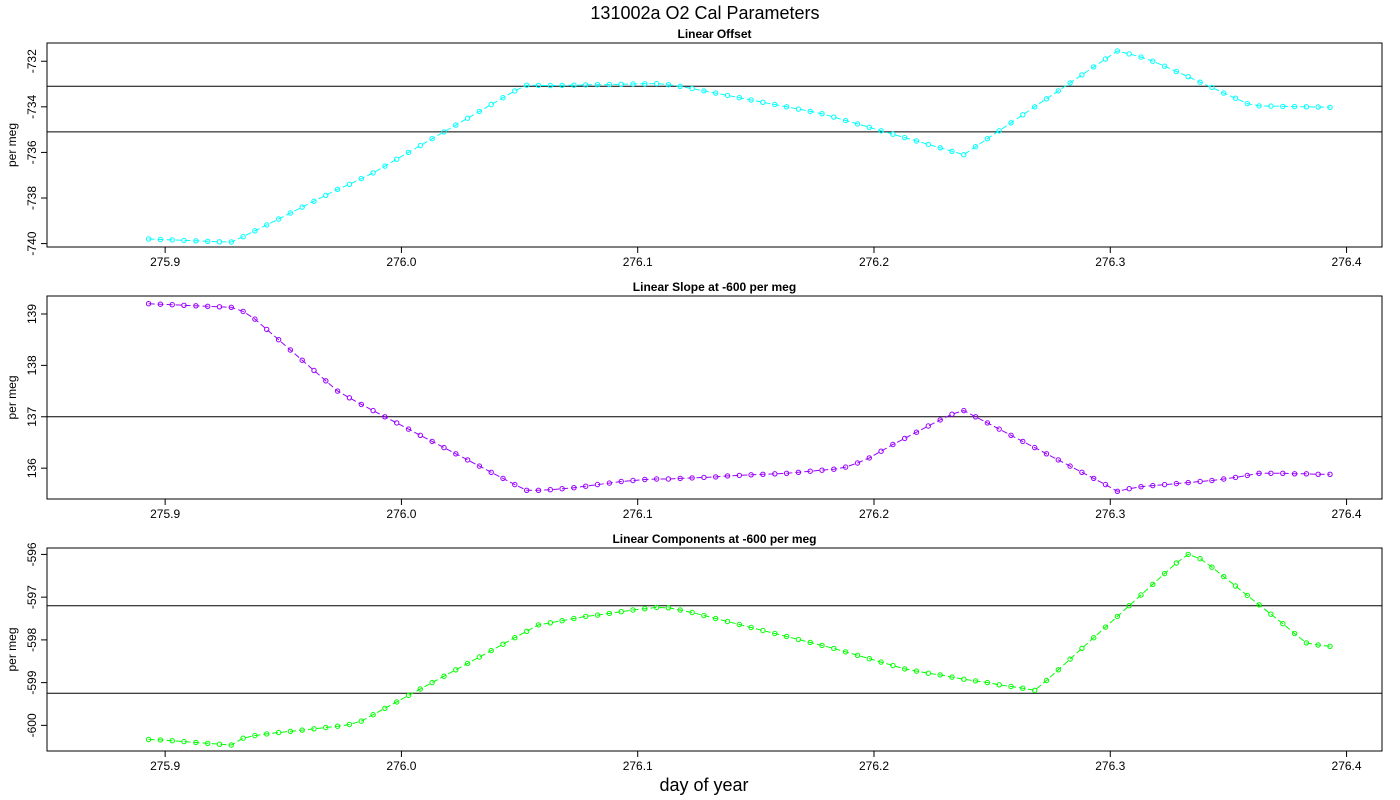 This screenshot has width=1400, height=800. What do you see at coordinates (32, 152) in the screenshot?
I see `y-tick-label: -736` at bounding box center [32, 152].